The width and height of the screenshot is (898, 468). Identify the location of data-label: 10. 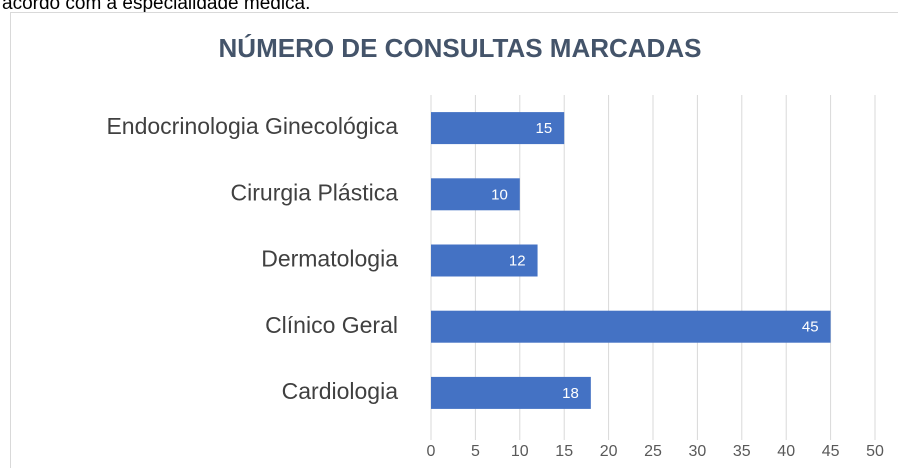
(499, 194).